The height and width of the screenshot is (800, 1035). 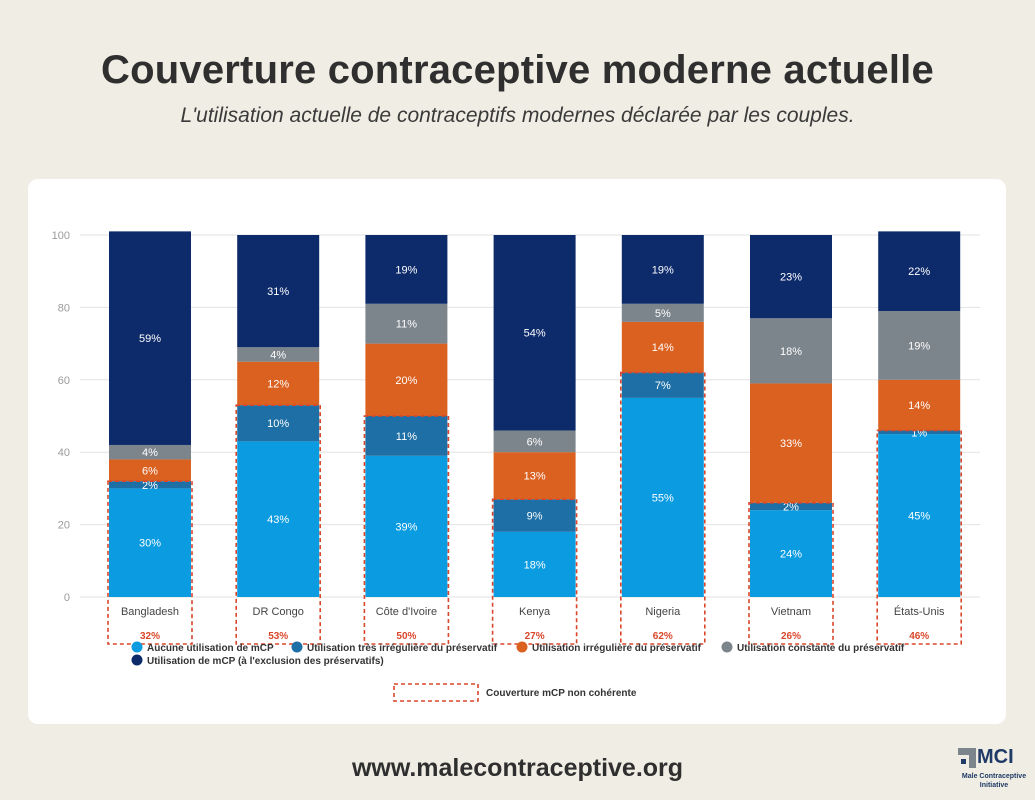 I want to click on mci-logo-icon, so click(x=967, y=758).